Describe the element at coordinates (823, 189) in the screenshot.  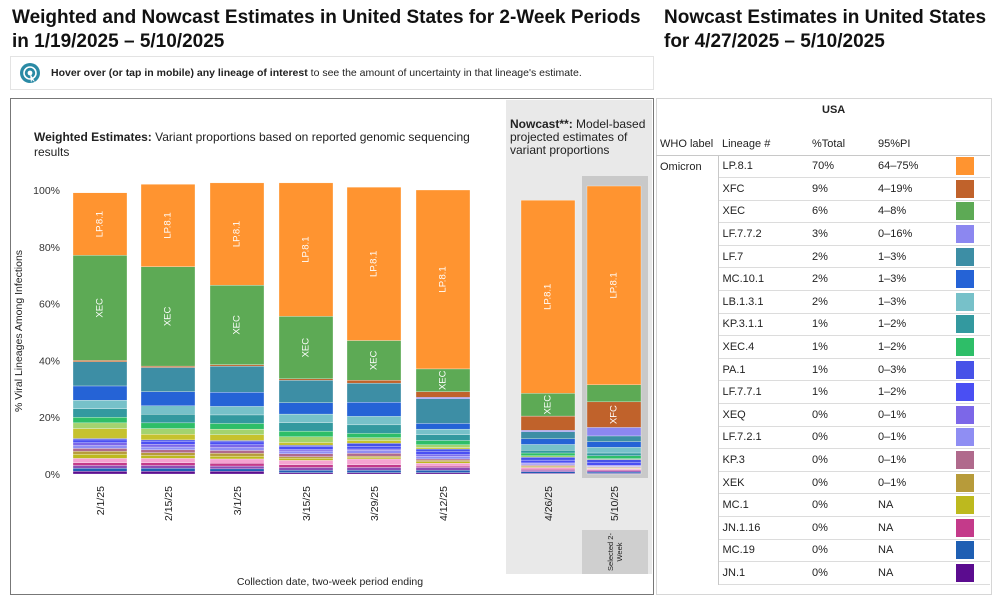
I see `table-row: XFC 9% 4–19%` at that location.